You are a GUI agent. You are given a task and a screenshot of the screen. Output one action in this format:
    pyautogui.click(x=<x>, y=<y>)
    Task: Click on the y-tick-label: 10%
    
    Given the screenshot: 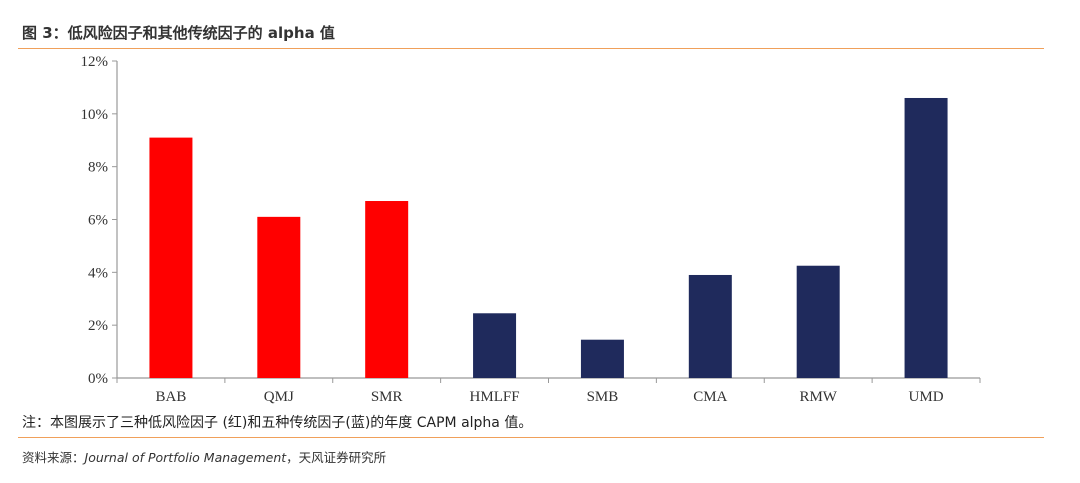 What is the action you would take?
    pyautogui.click(x=95, y=115)
    